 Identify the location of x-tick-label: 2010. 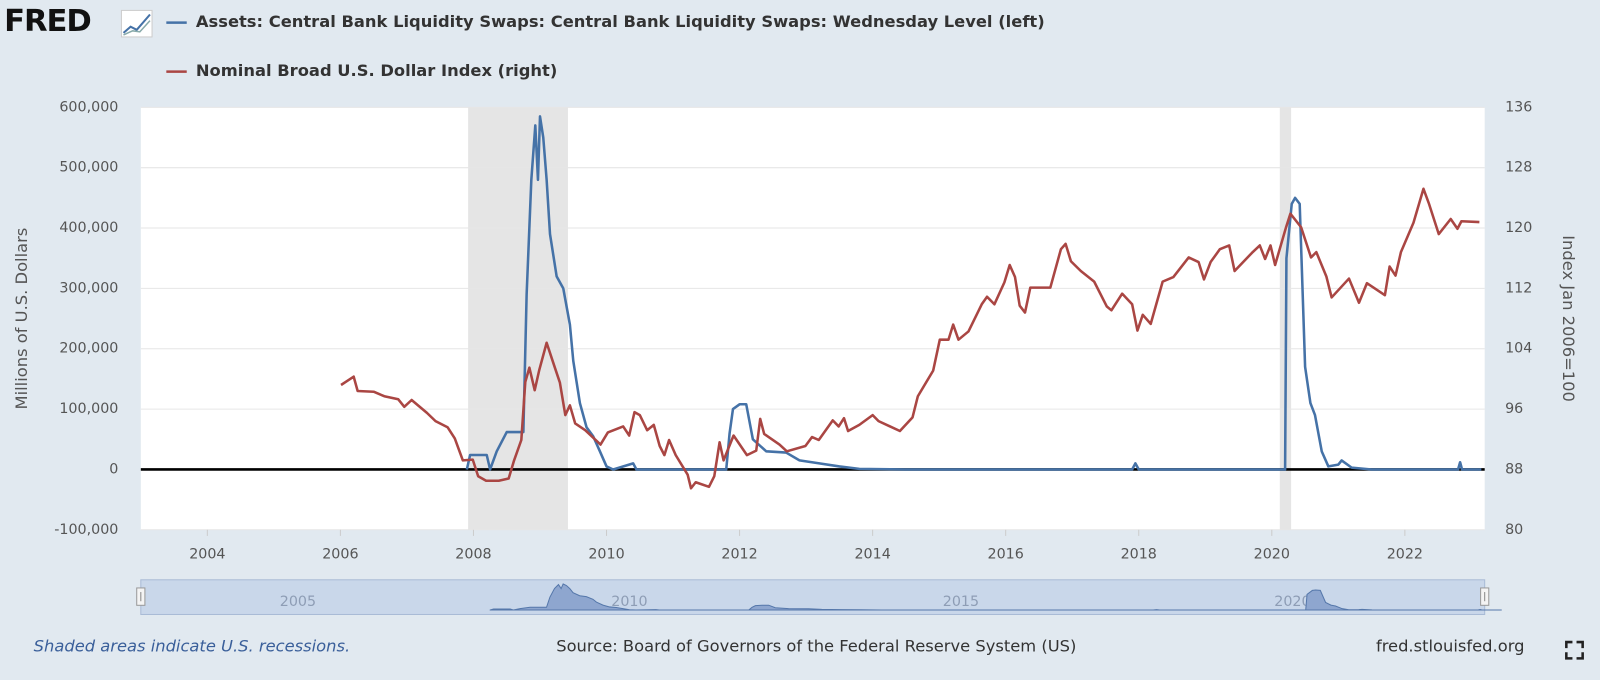
(606, 554).